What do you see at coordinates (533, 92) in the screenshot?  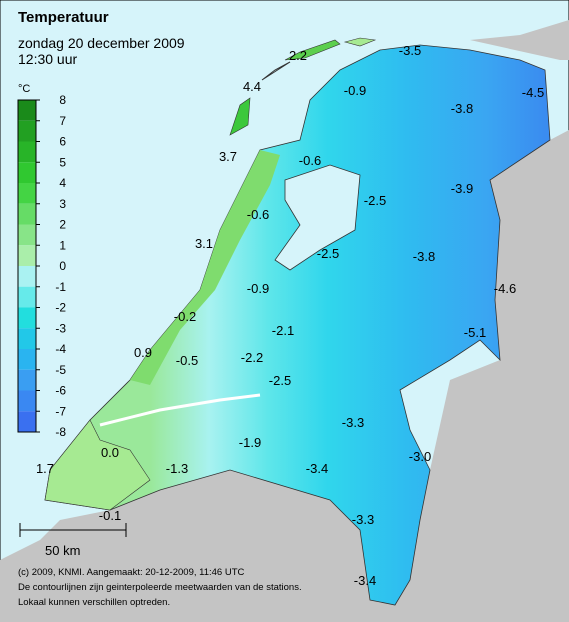 I see `station-value: -4.5` at bounding box center [533, 92].